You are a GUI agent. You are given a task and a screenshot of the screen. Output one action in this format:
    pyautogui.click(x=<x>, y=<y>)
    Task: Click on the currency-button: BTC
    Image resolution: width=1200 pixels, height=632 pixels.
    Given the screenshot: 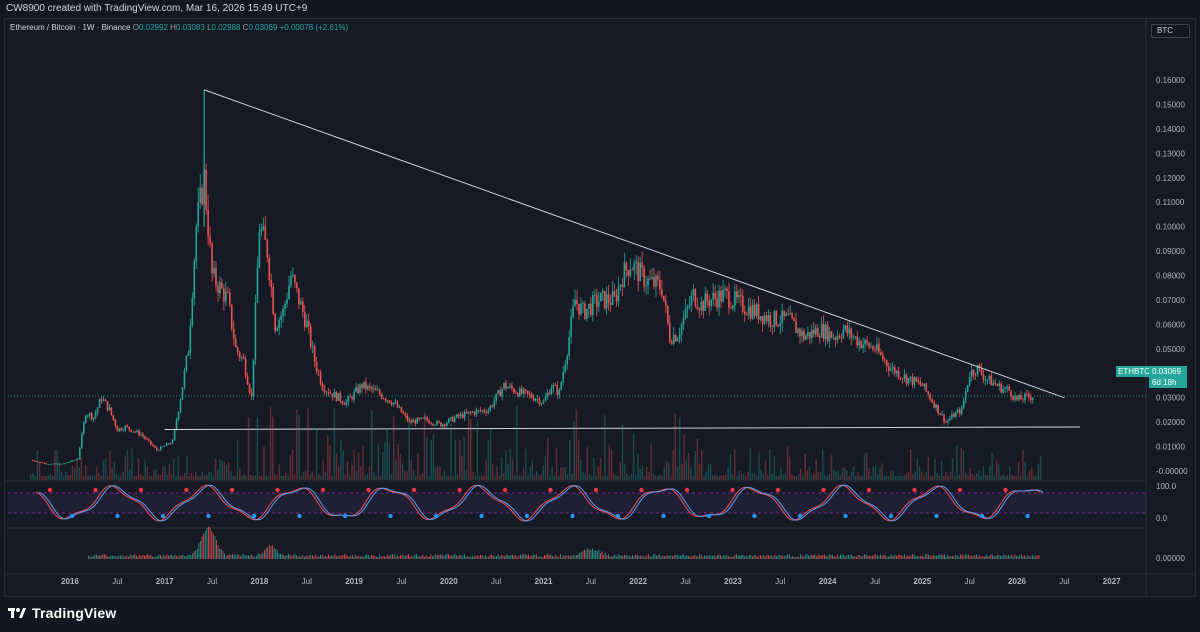 What is the action you would take?
    pyautogui.click(x=1170, y=31)
    